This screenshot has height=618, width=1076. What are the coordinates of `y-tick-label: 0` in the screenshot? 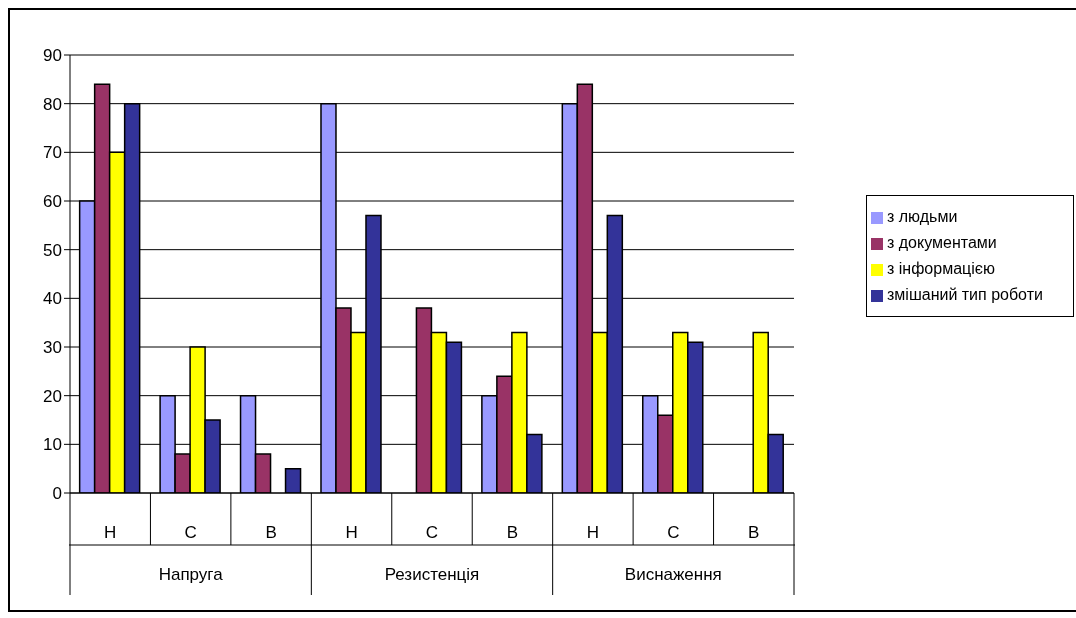 It's located at (57, 494).